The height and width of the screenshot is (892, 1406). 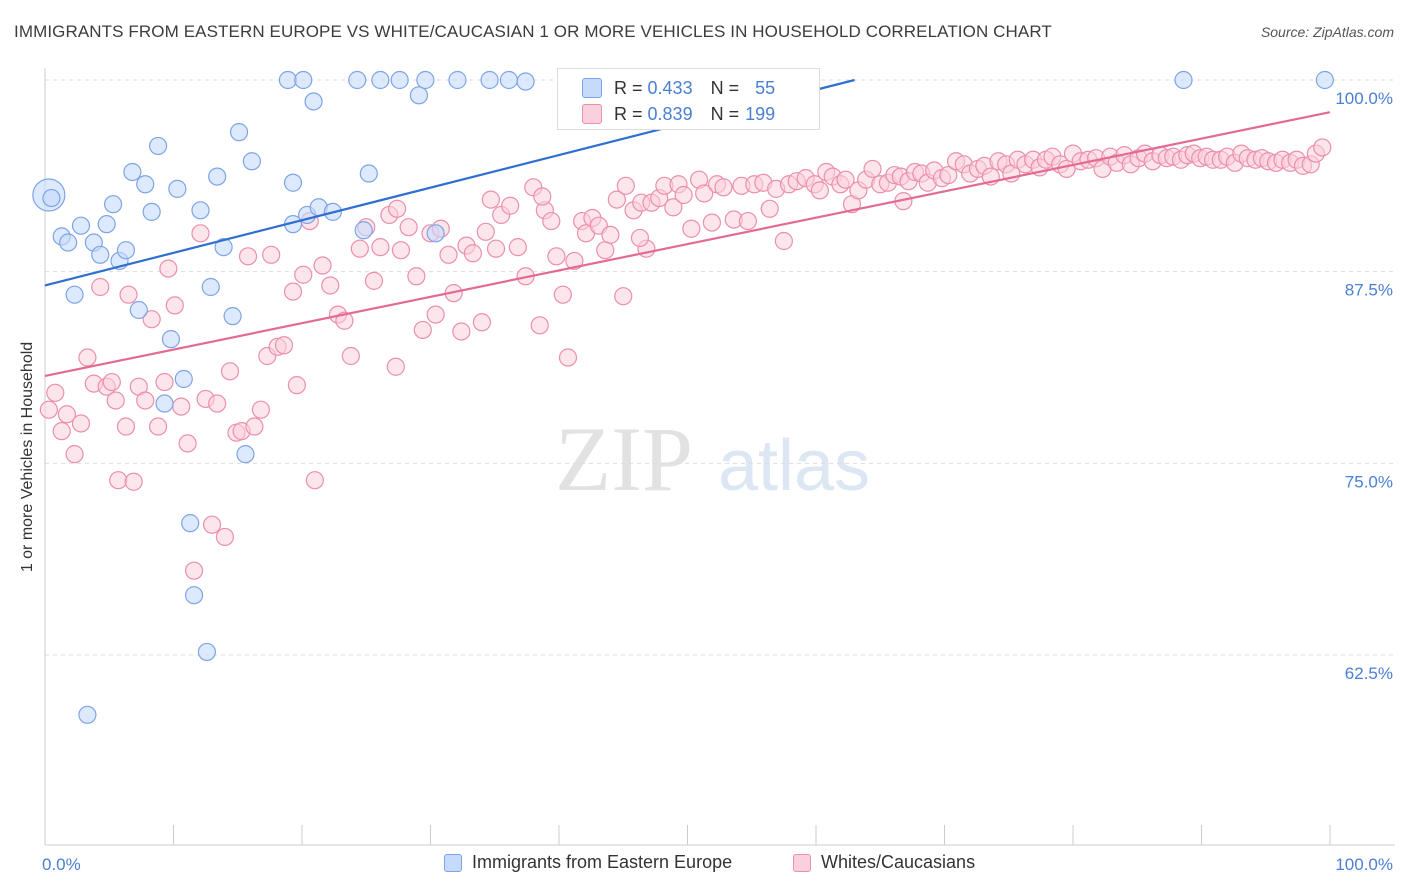 What do you see at coordinates (592, 114) in the screenshot?
I see `pink-swatch-icon` at bounding box center [592, 114].